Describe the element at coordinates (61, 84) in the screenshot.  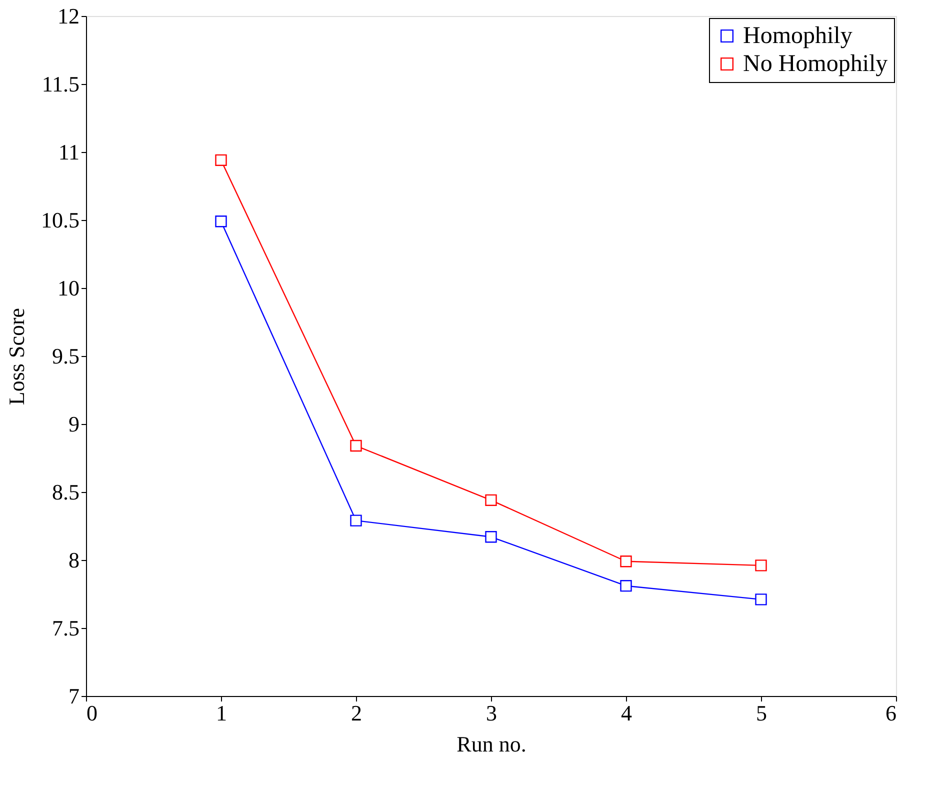
I see `y-tick-label: 11.5` at that location.